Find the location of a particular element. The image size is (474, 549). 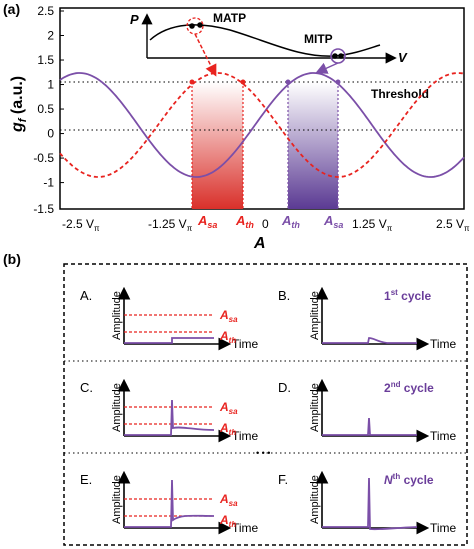

purple-shaded-region is located at coordinates (313, 145).